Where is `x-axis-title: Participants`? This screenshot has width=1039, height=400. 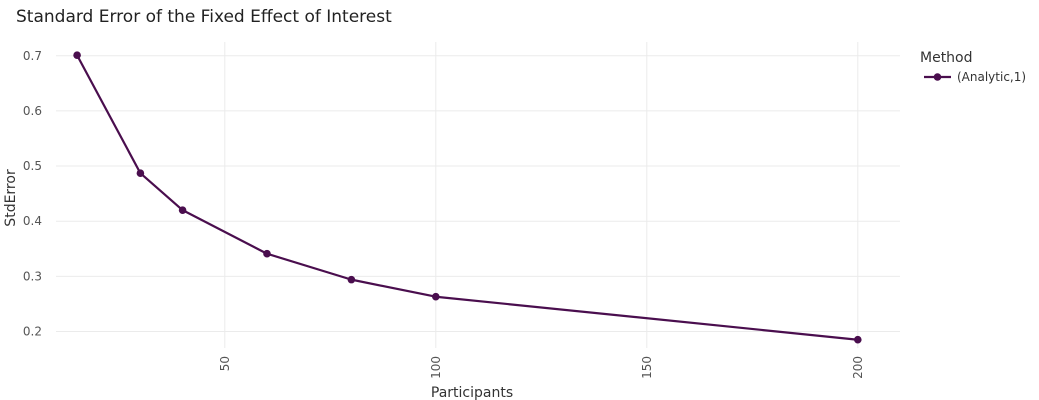
x-axis-title: Participants is located at coordinates (472, 392).